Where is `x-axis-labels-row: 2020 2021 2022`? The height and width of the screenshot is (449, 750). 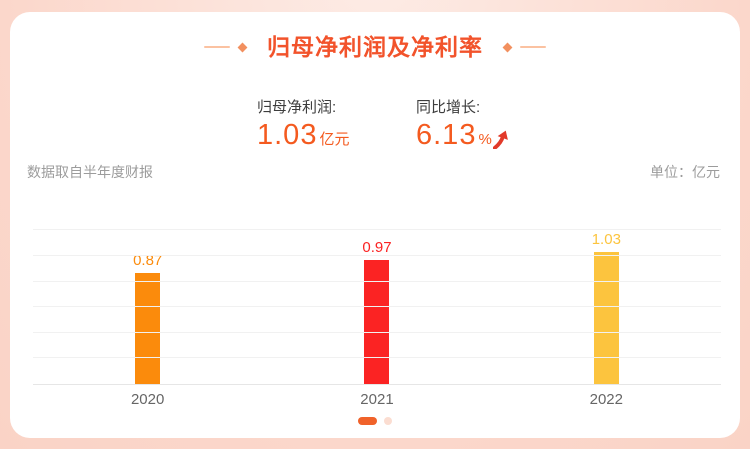 x-axis-labels-row: 2020 2021 2022 is located at coordinates (377, 399).